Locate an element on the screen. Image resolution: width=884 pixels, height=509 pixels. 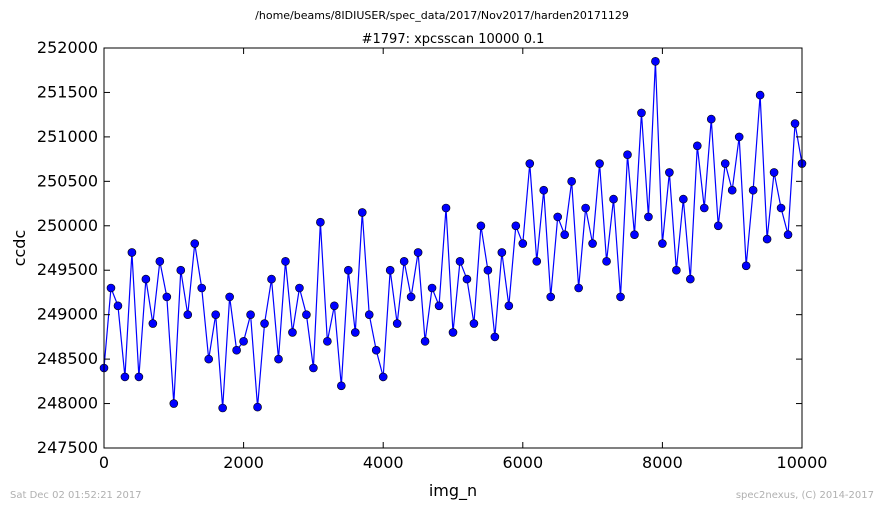
y-tick-label: 247500 is located at coordinates (67, 447).